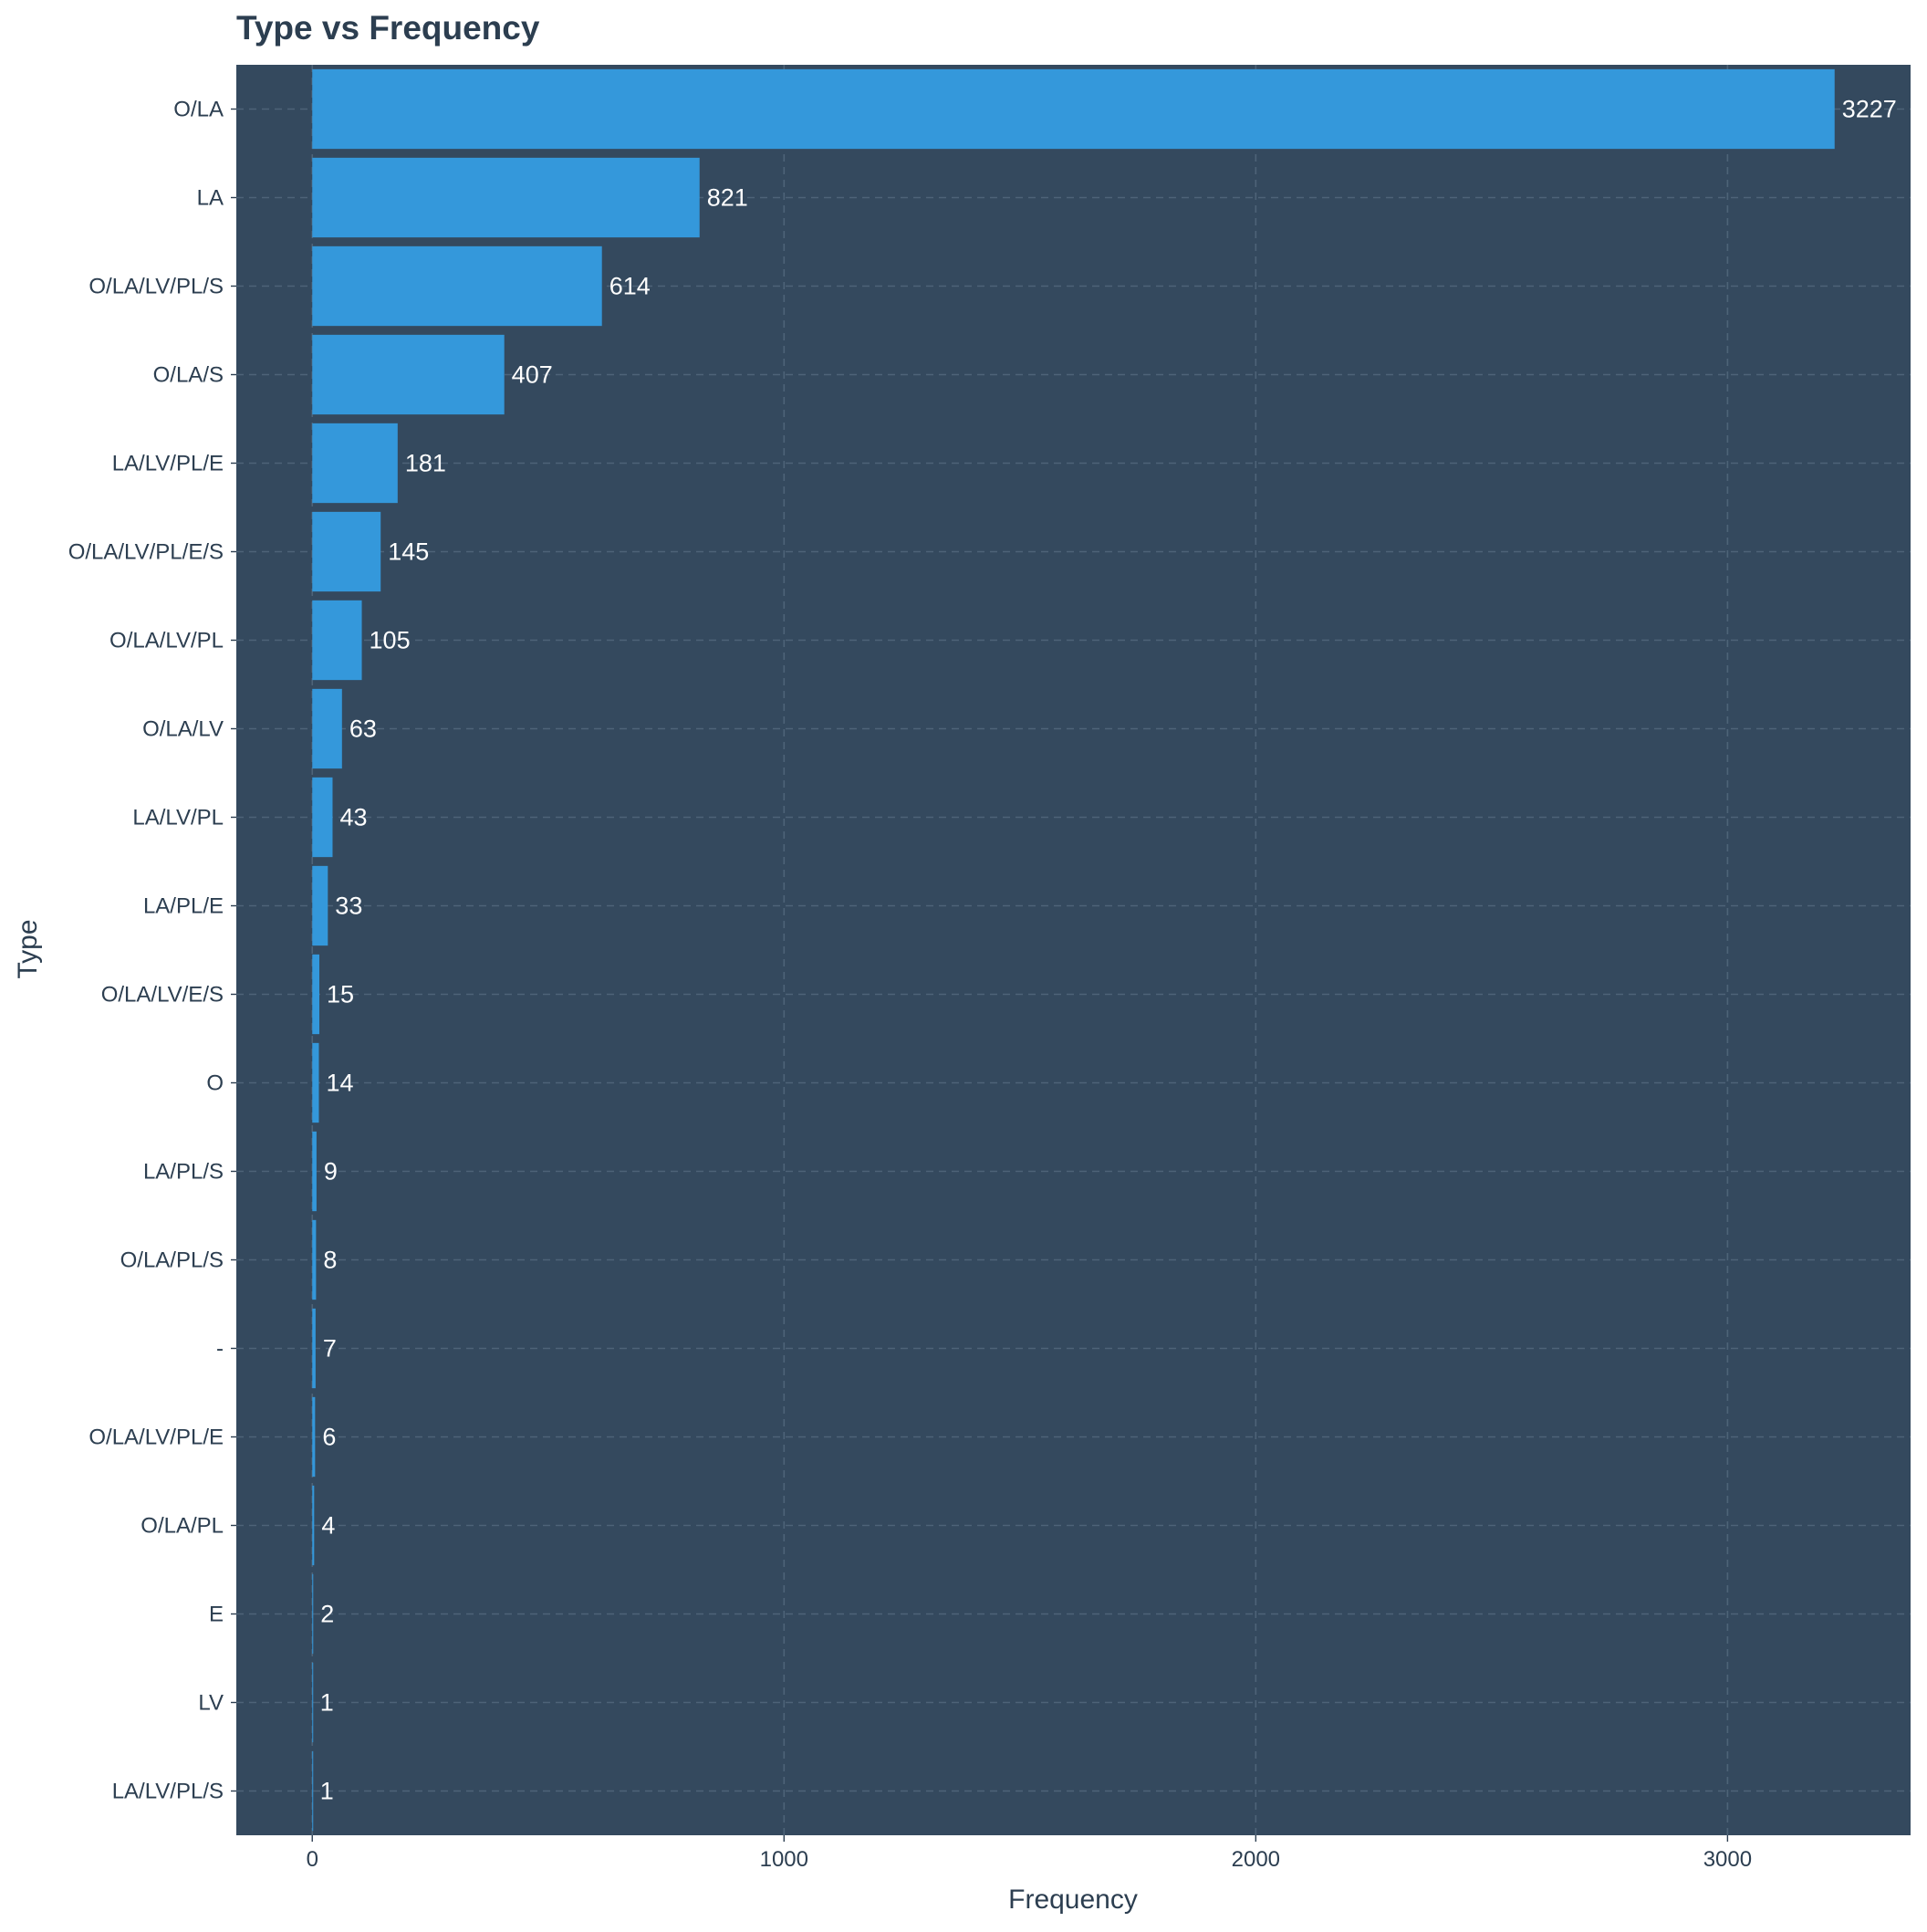  What do you see at coordinates (630, 286) in the screenshot?
I see `data-label: 614` at bounding box center [630, 286].